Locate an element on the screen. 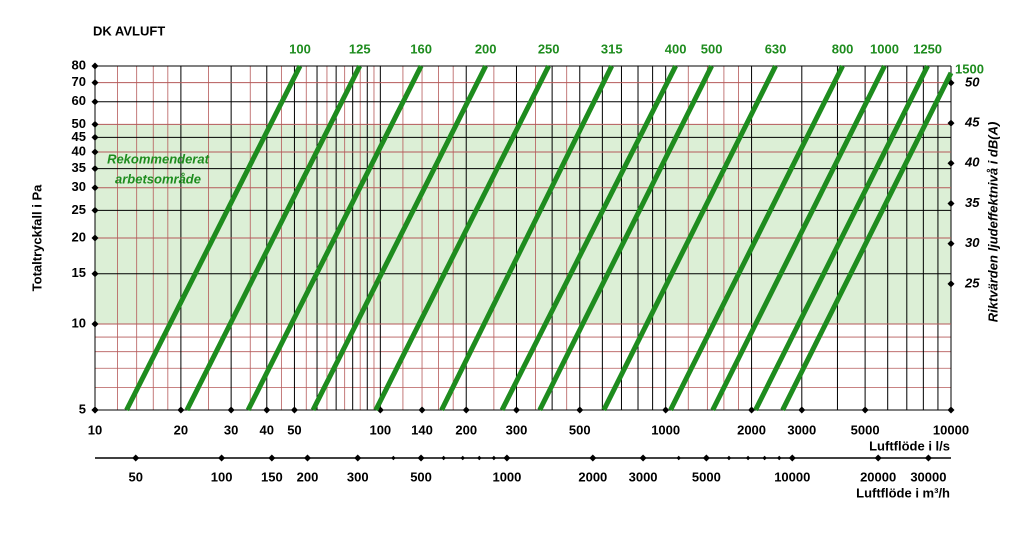 The image size is (1032, 539). x-tick-label: 10 is located at coordinates (95, 429).